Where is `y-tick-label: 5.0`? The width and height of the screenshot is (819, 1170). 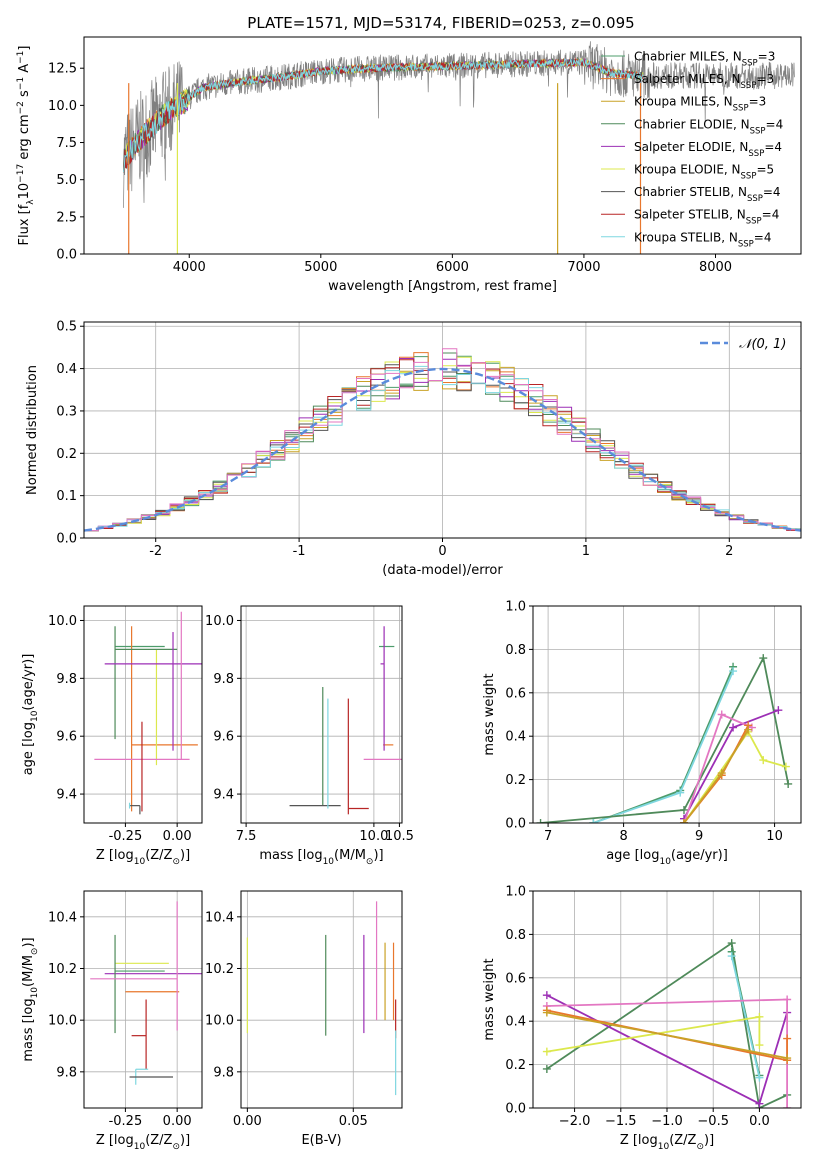
y-tick-label: 5.0 is located at coordinates (66, 180).